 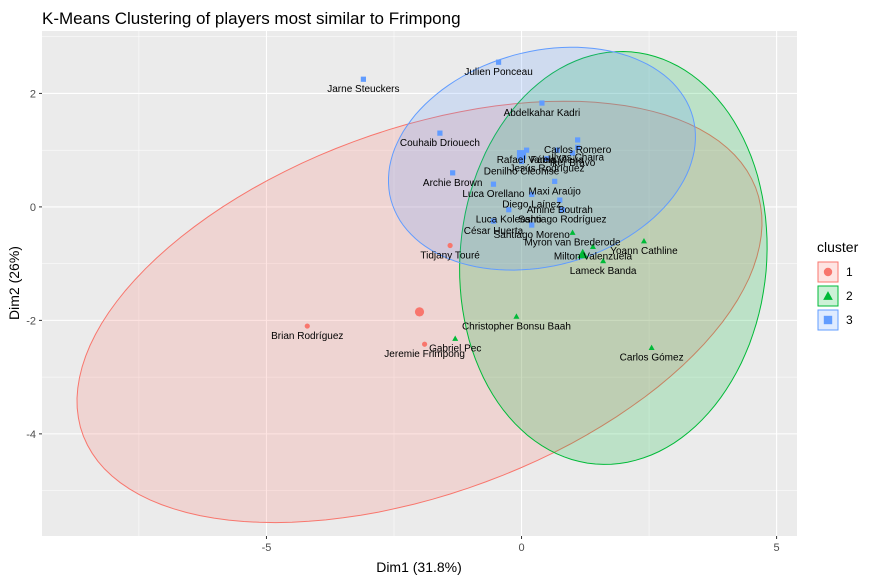 I want to click on point-label: Milton Valenzuela, so click(x=593, y=257).